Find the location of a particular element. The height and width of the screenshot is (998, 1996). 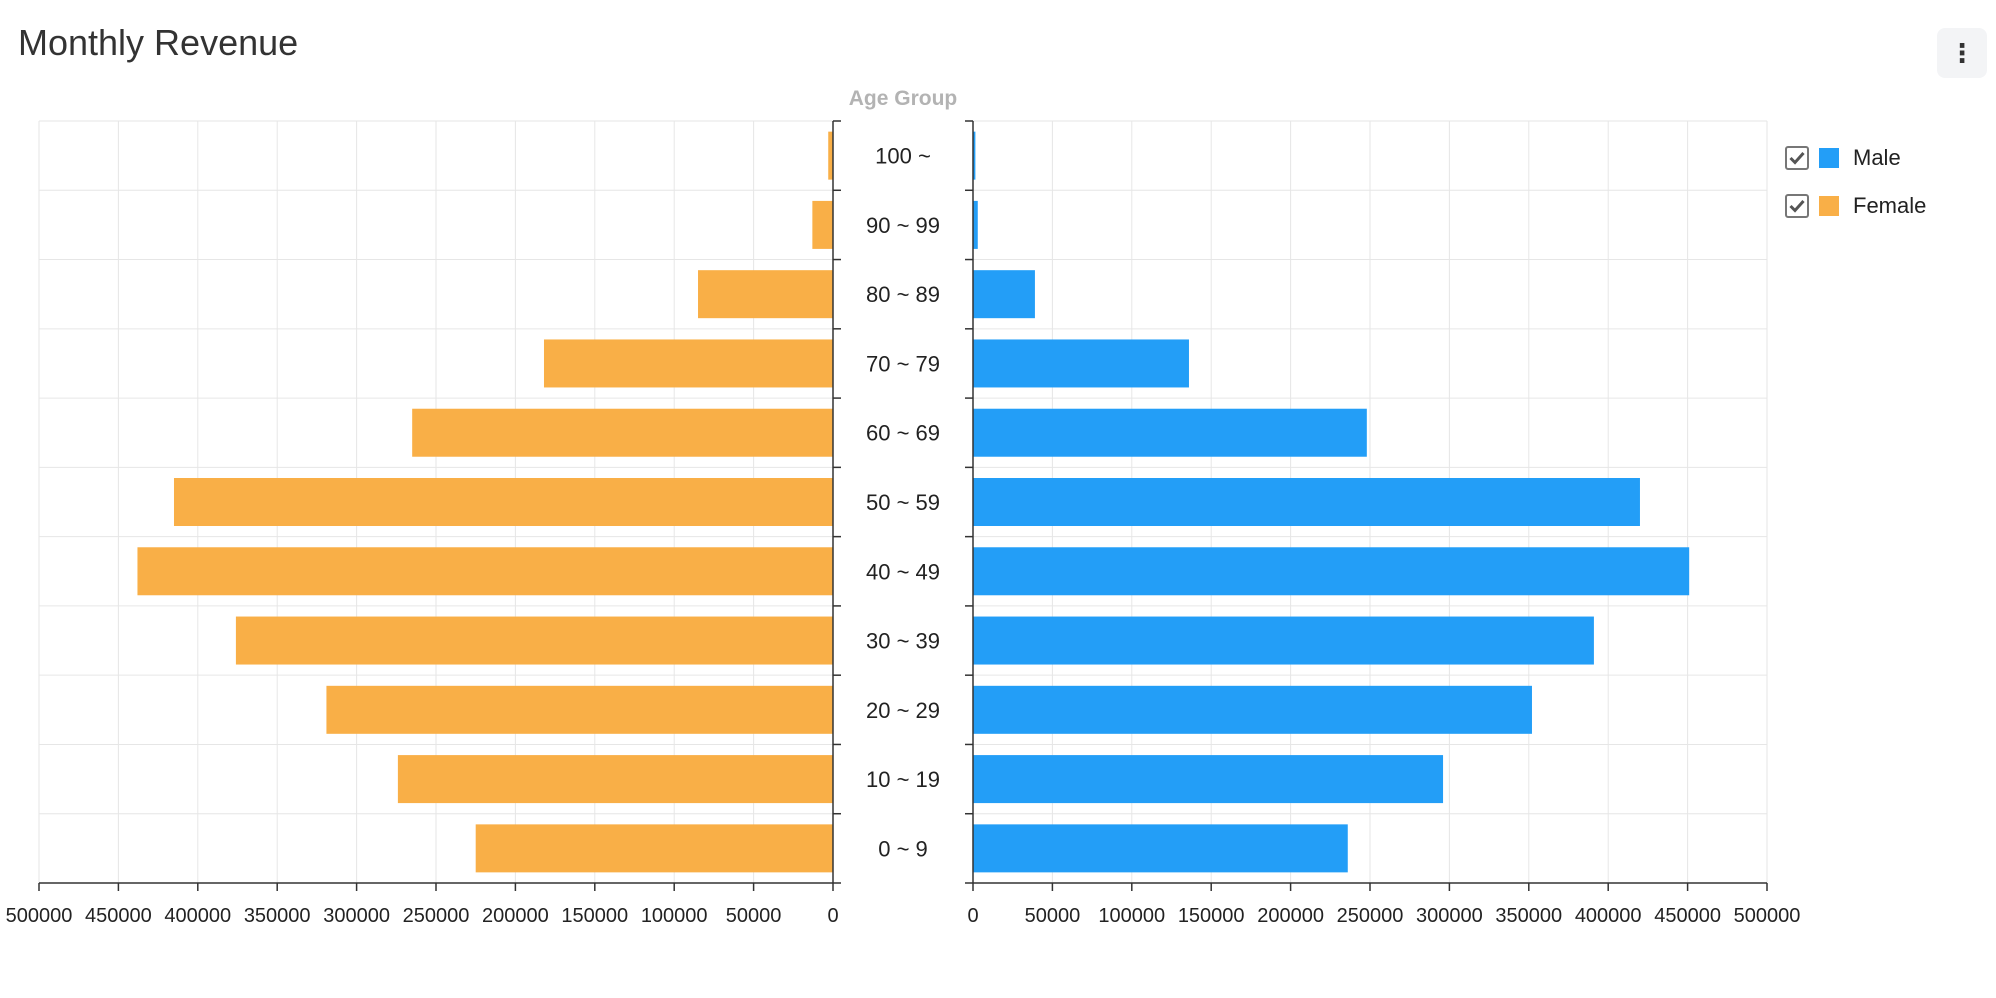

legend-label-female: Female is located at coordinates (1890, 205).